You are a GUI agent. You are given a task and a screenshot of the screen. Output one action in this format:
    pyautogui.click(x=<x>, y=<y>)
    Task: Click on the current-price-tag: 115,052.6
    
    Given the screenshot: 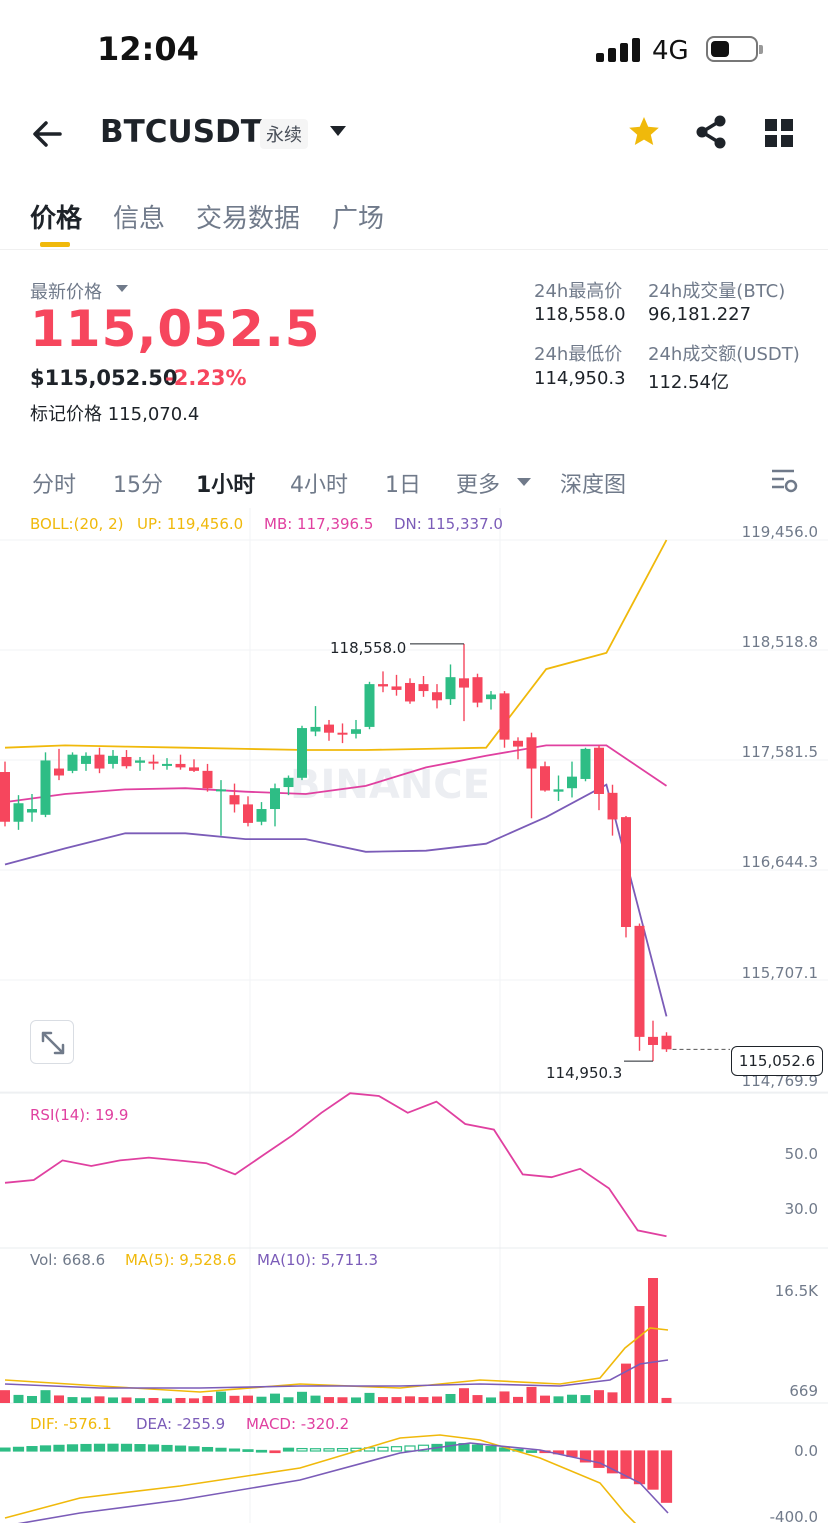 What is the action you would take?
    pyautogui.click(x=777, y=1061)
    